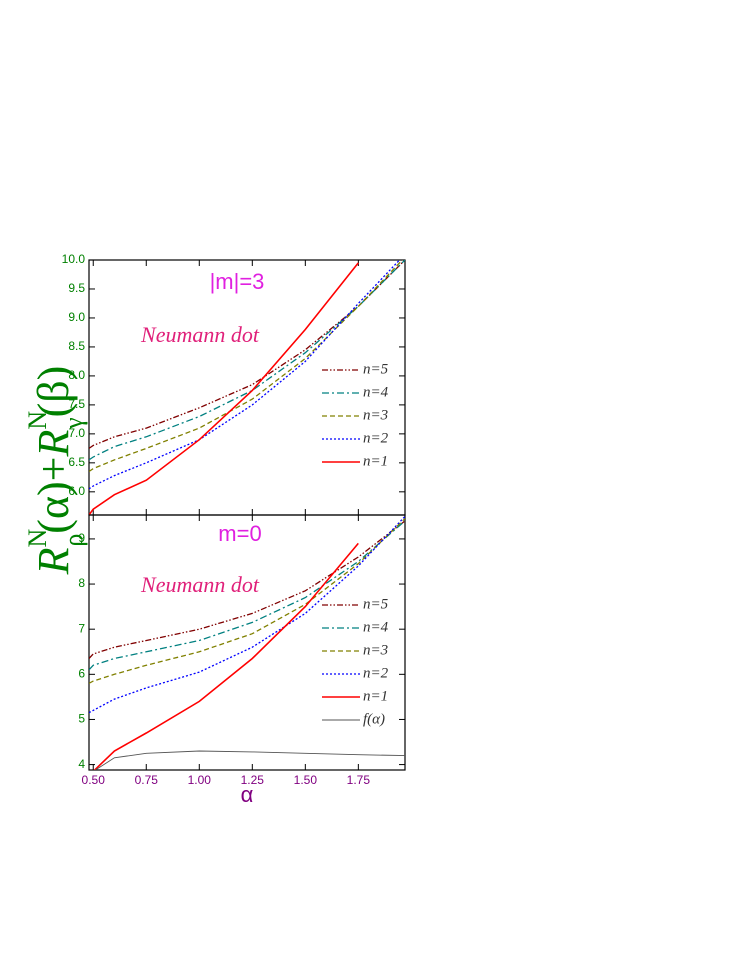 Image resolution: width=747 pixels, height=972 pixels. What do you see at coordinates (76, 462) in the screenshot?
I see `y-tick-label: 6.5` at bounding box center [76, 462].